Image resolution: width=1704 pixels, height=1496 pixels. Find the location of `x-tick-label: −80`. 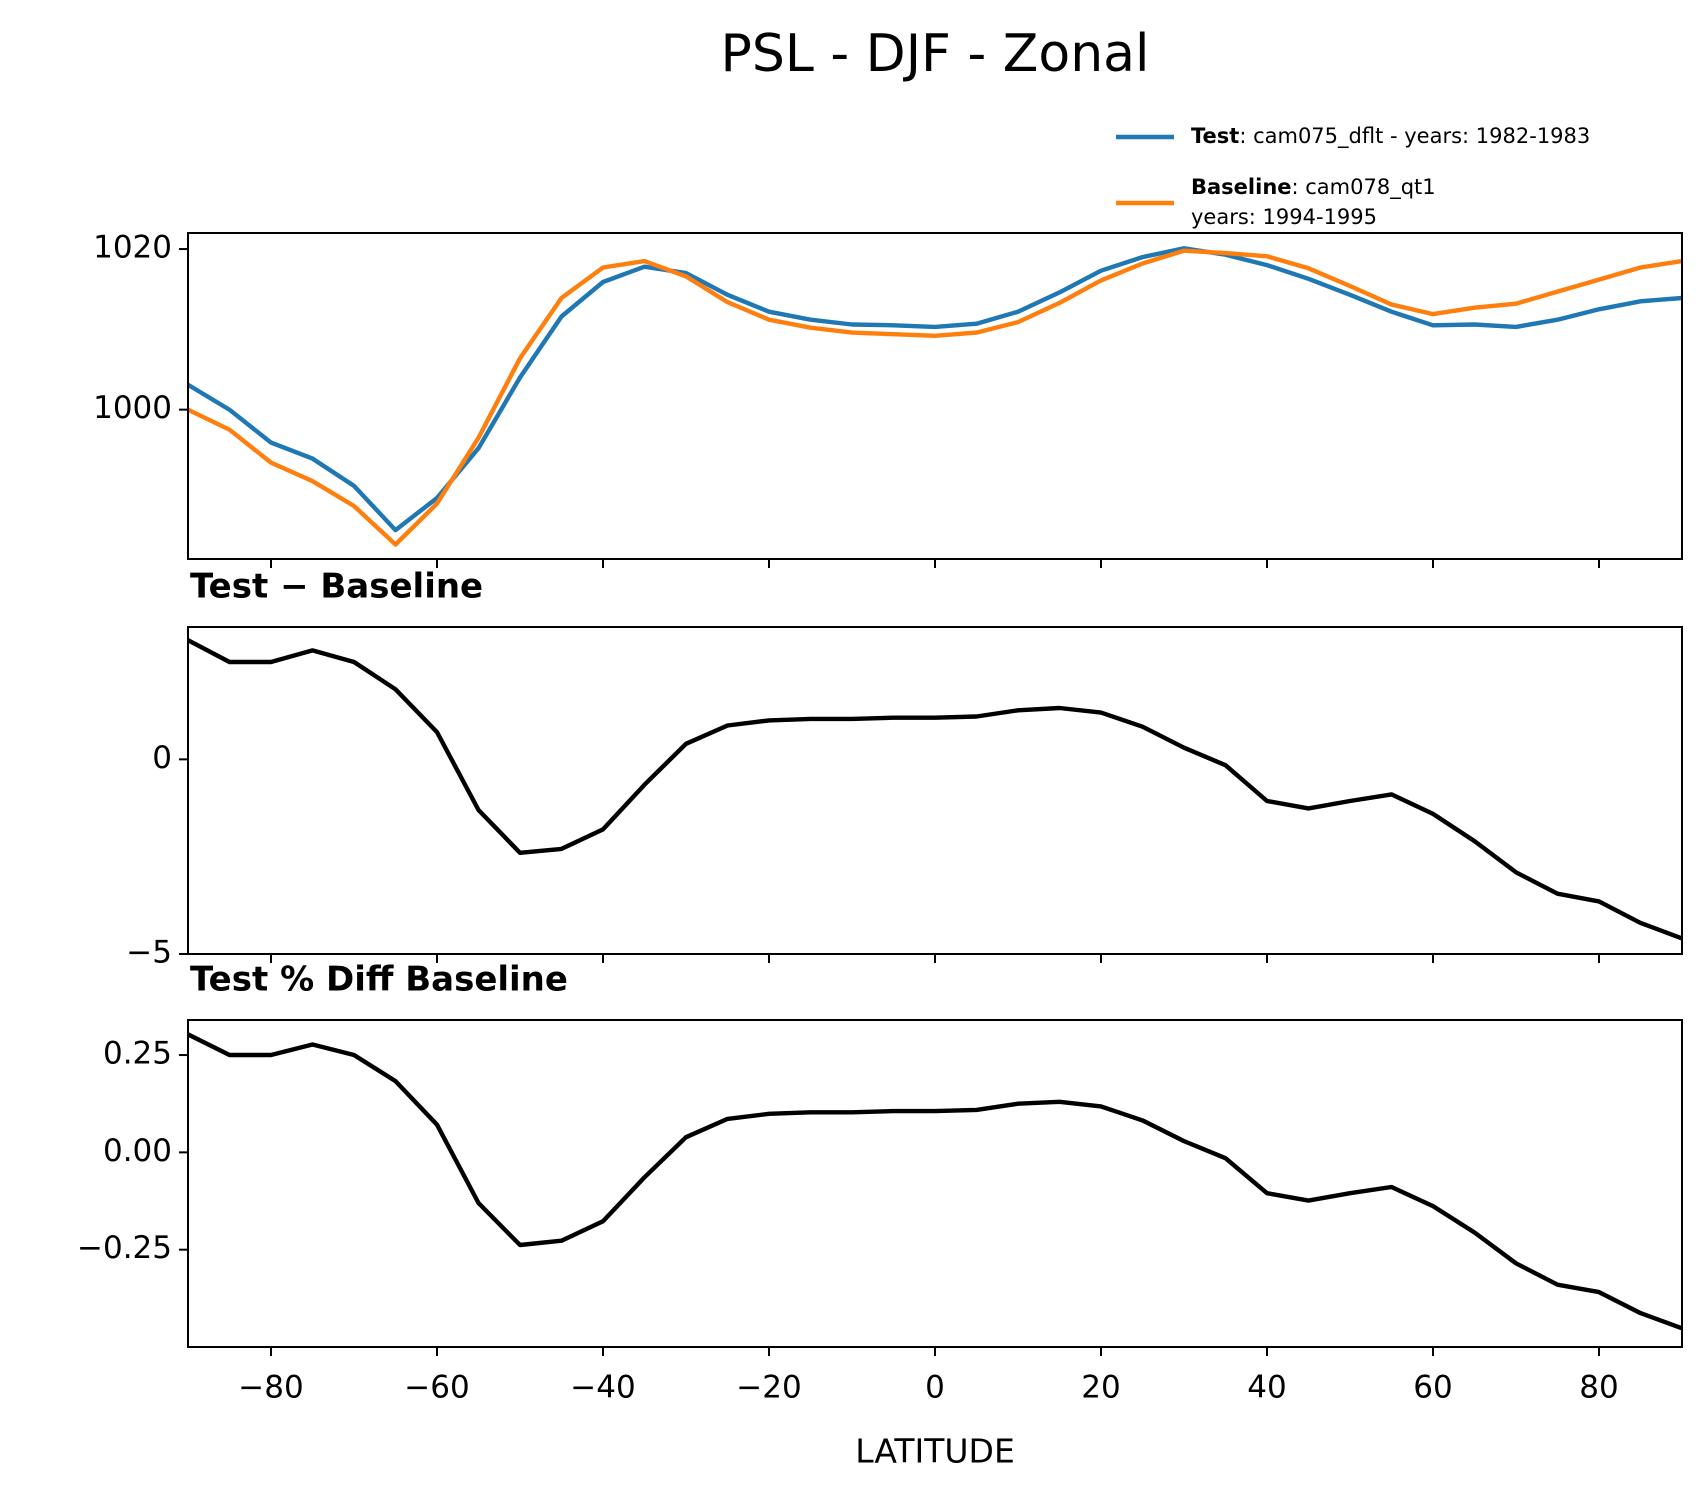

x-tick-label: −80 is located at coordinates (270, 1388).